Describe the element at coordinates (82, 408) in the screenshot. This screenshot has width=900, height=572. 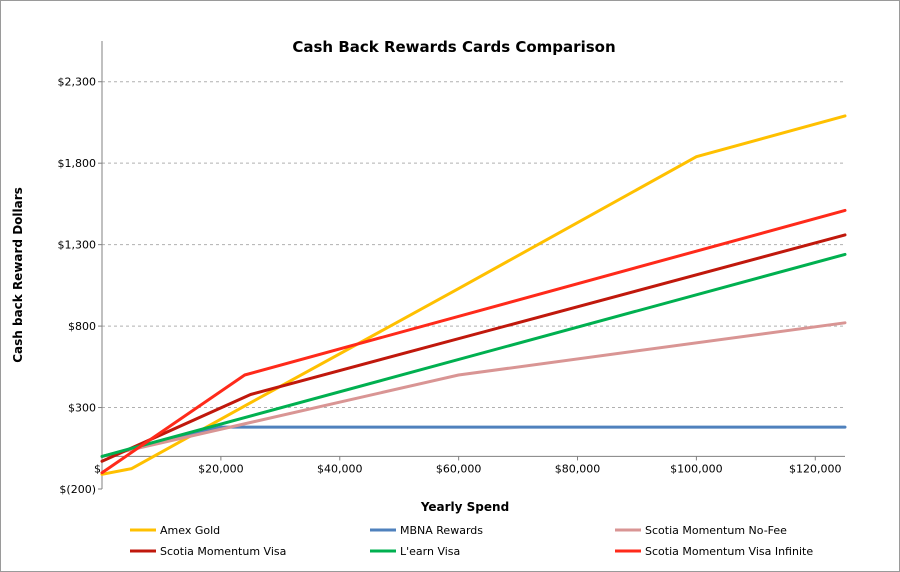
I see `y-tick-label-1: $300` at that location.